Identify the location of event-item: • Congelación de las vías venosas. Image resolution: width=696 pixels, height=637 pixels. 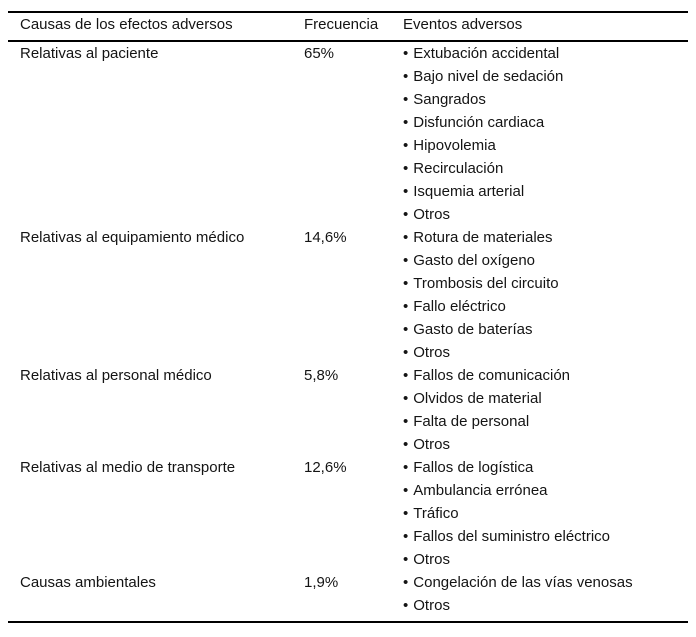
(545, 582).